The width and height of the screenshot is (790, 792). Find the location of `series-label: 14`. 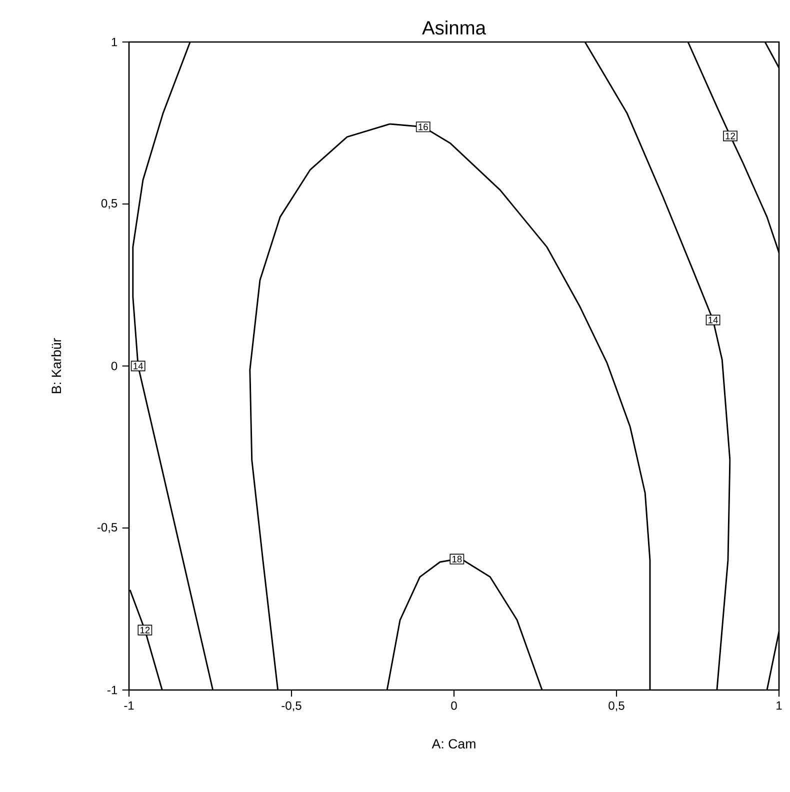

series-label: 14 is located at coordinates (713, 320).